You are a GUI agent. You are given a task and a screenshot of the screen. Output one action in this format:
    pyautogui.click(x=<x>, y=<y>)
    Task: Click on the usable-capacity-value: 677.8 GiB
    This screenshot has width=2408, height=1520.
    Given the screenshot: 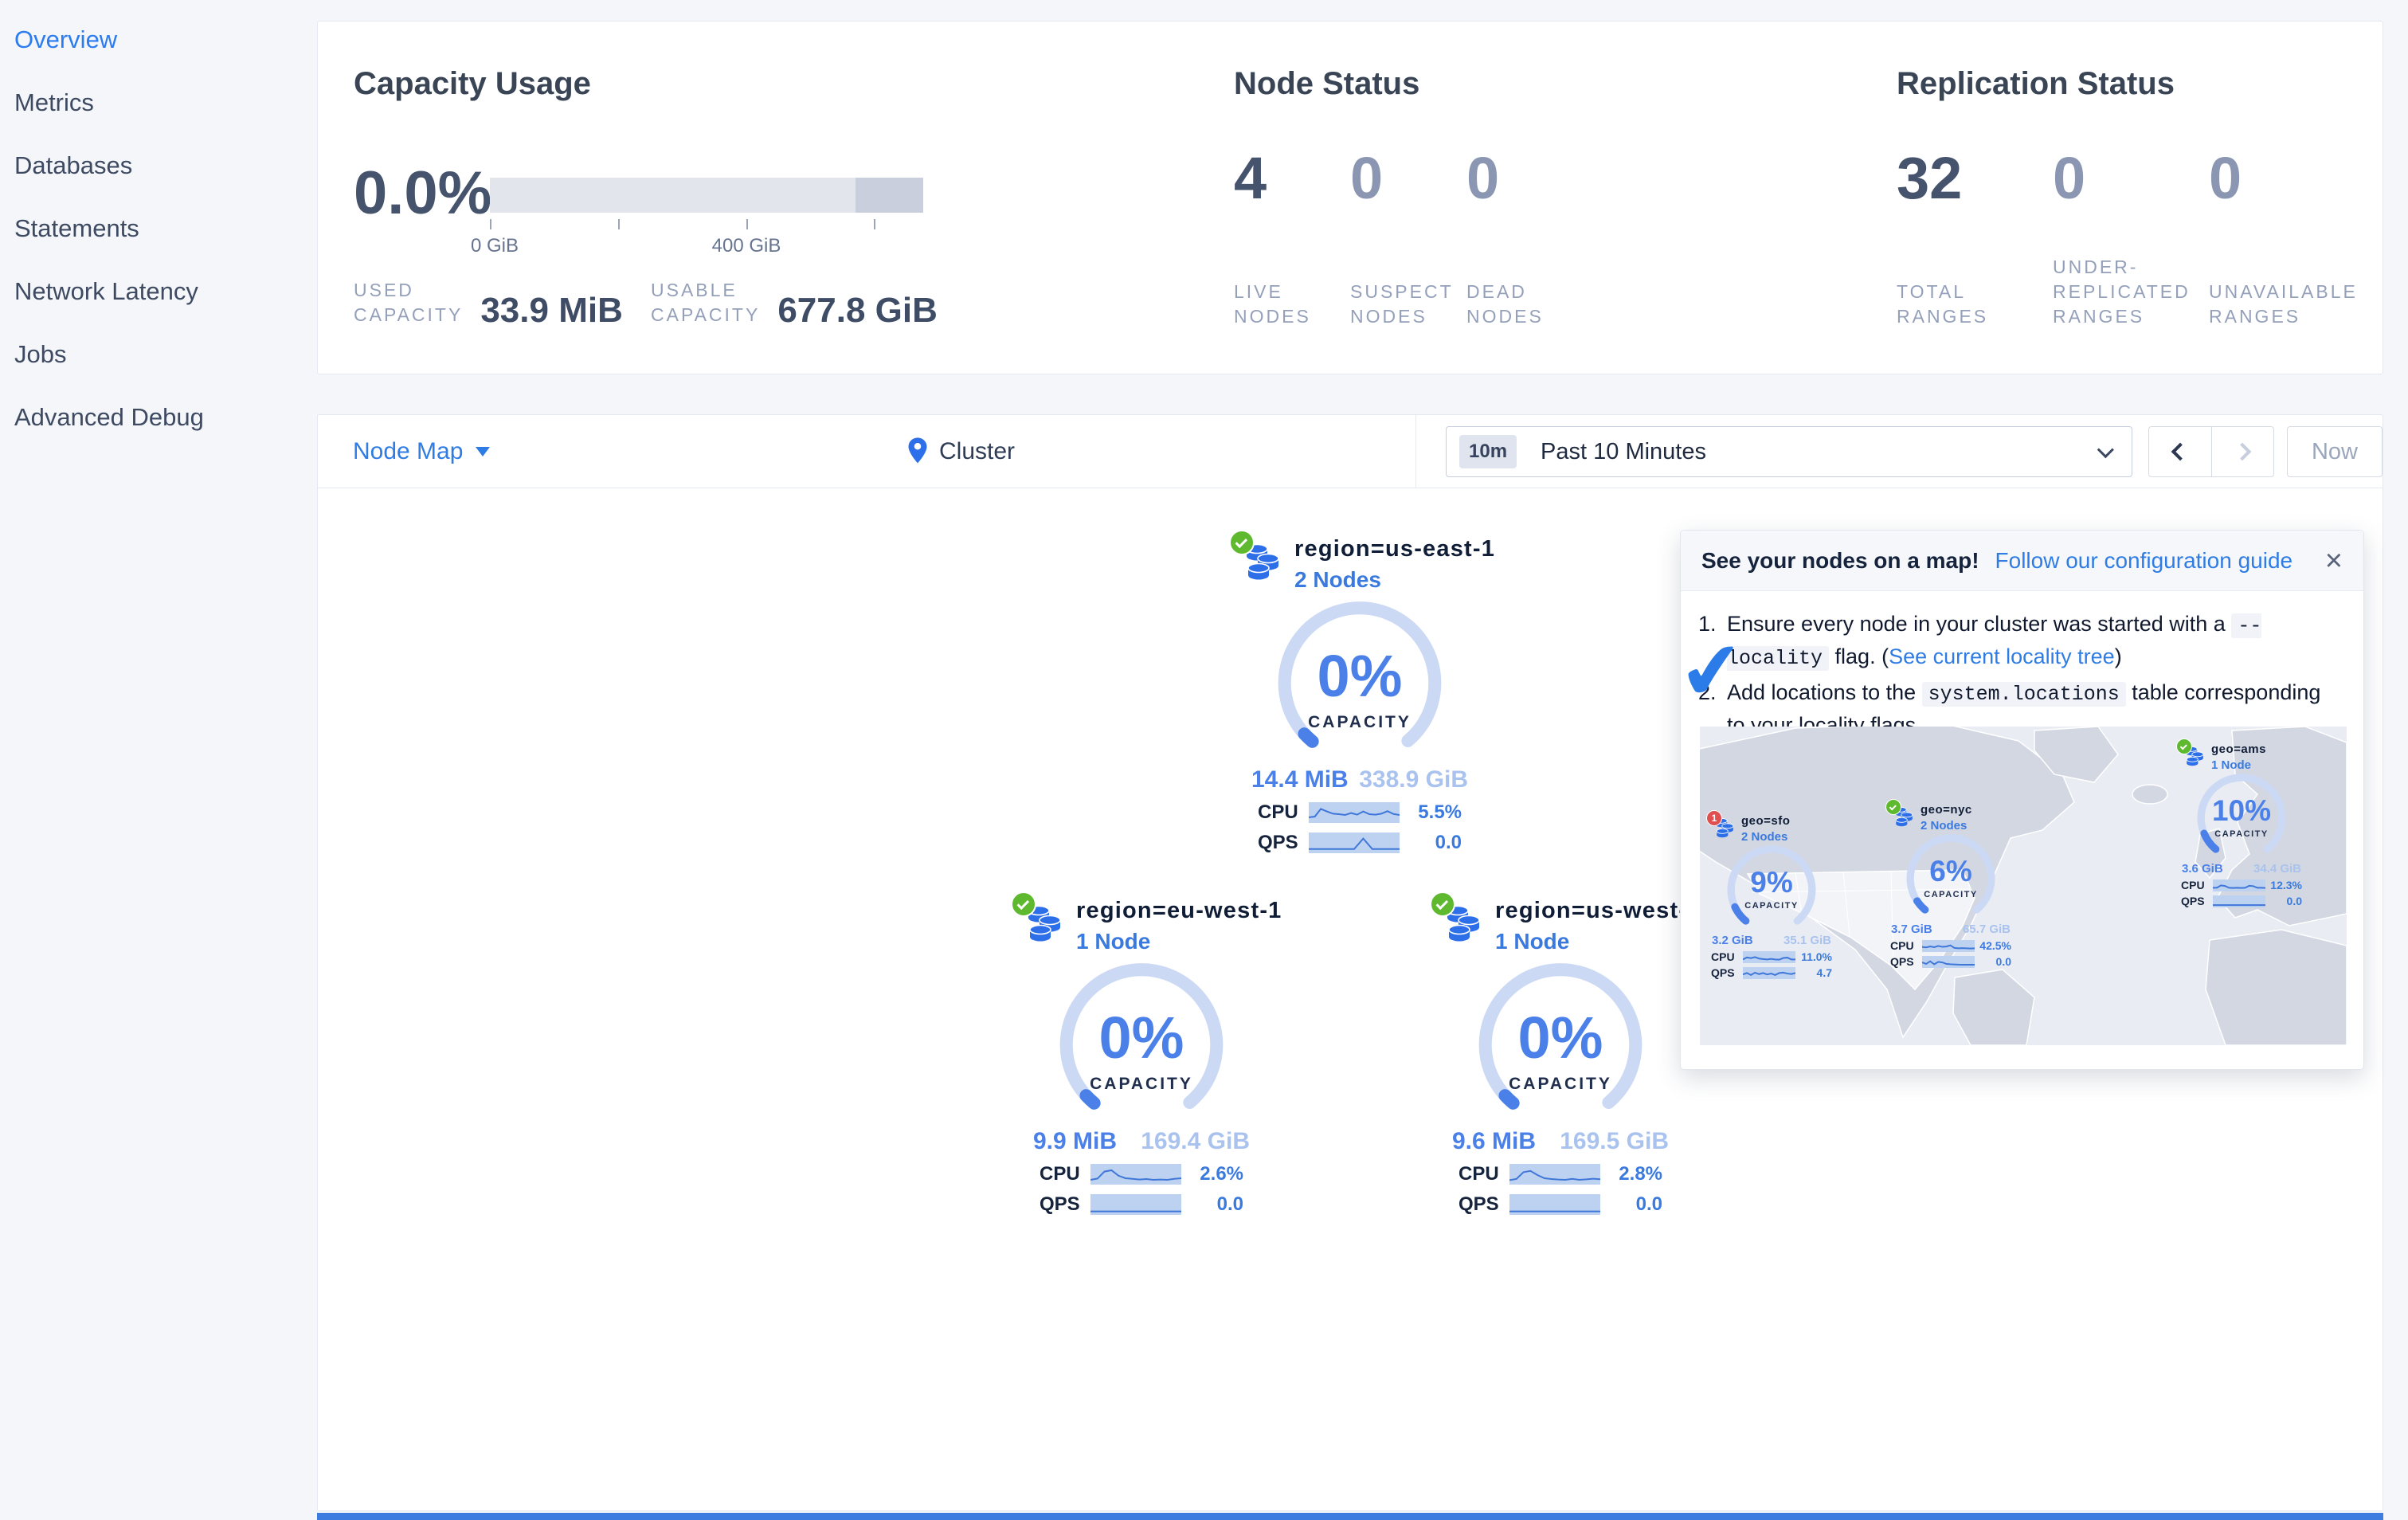 What is the action you would take?
    pyautogui.click(x=858, y=310)
    